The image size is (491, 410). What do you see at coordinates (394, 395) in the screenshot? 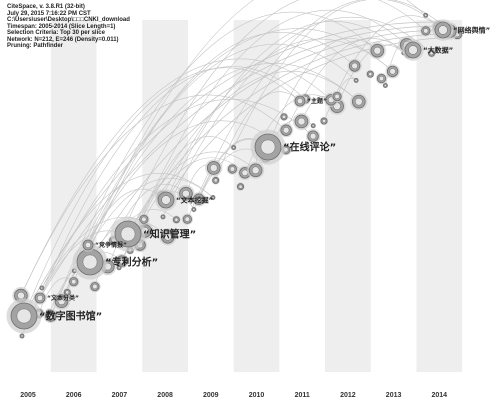
I see `year-axis-label: 2013` at bounding box center [394, 395].